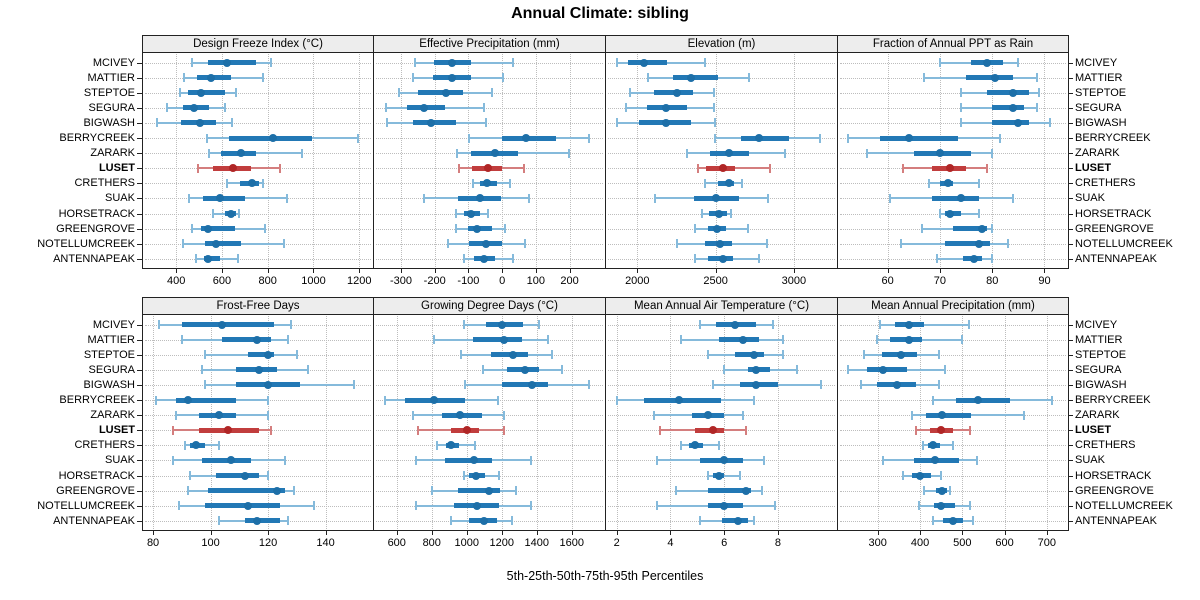 The height and width of the screenshot is (600, 1200). What do you see at coordinates (953, 160) in the screenshot?
I see `panel-fraction-of-annual-ppt-as-rain` at bounding box center [953, 160].